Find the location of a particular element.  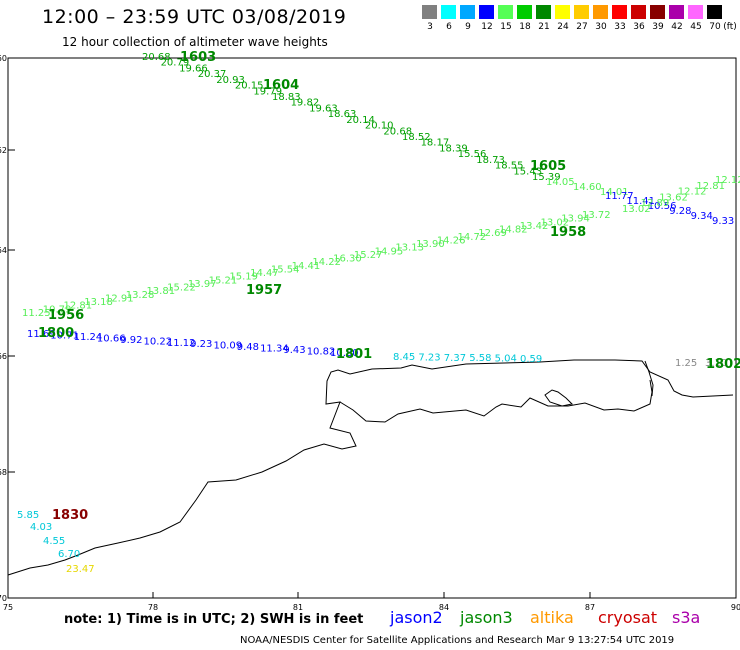

lat-tick-label: -60 is located at coordinates (3, 58).